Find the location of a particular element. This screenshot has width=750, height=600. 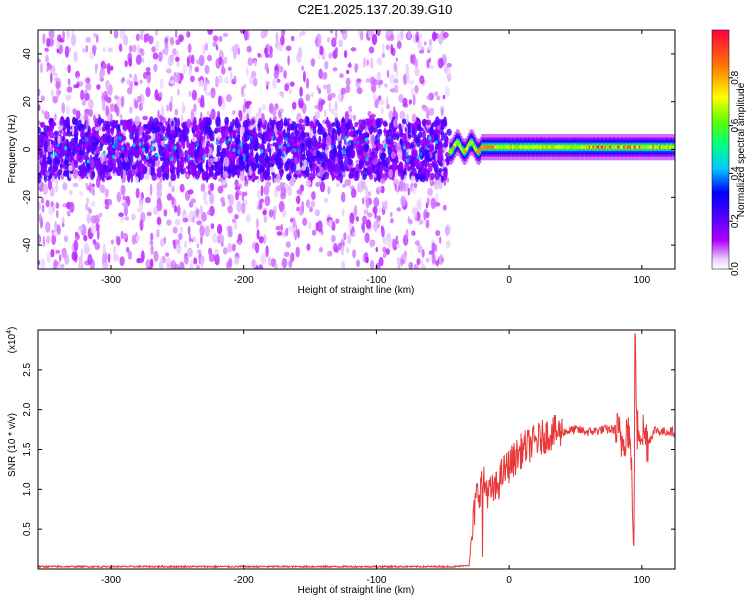

snr-xlabel: Height of straight line (km) is located at coordinates (356, 590).